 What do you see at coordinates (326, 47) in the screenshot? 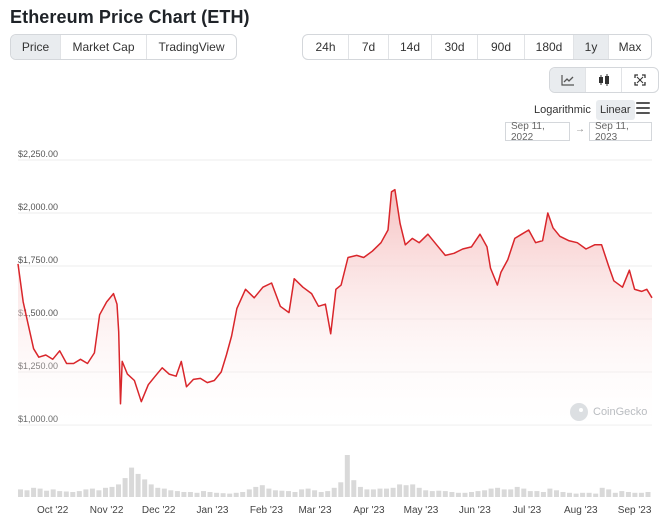
I see `range-24h: 24h` at bounding box center [326, 47].